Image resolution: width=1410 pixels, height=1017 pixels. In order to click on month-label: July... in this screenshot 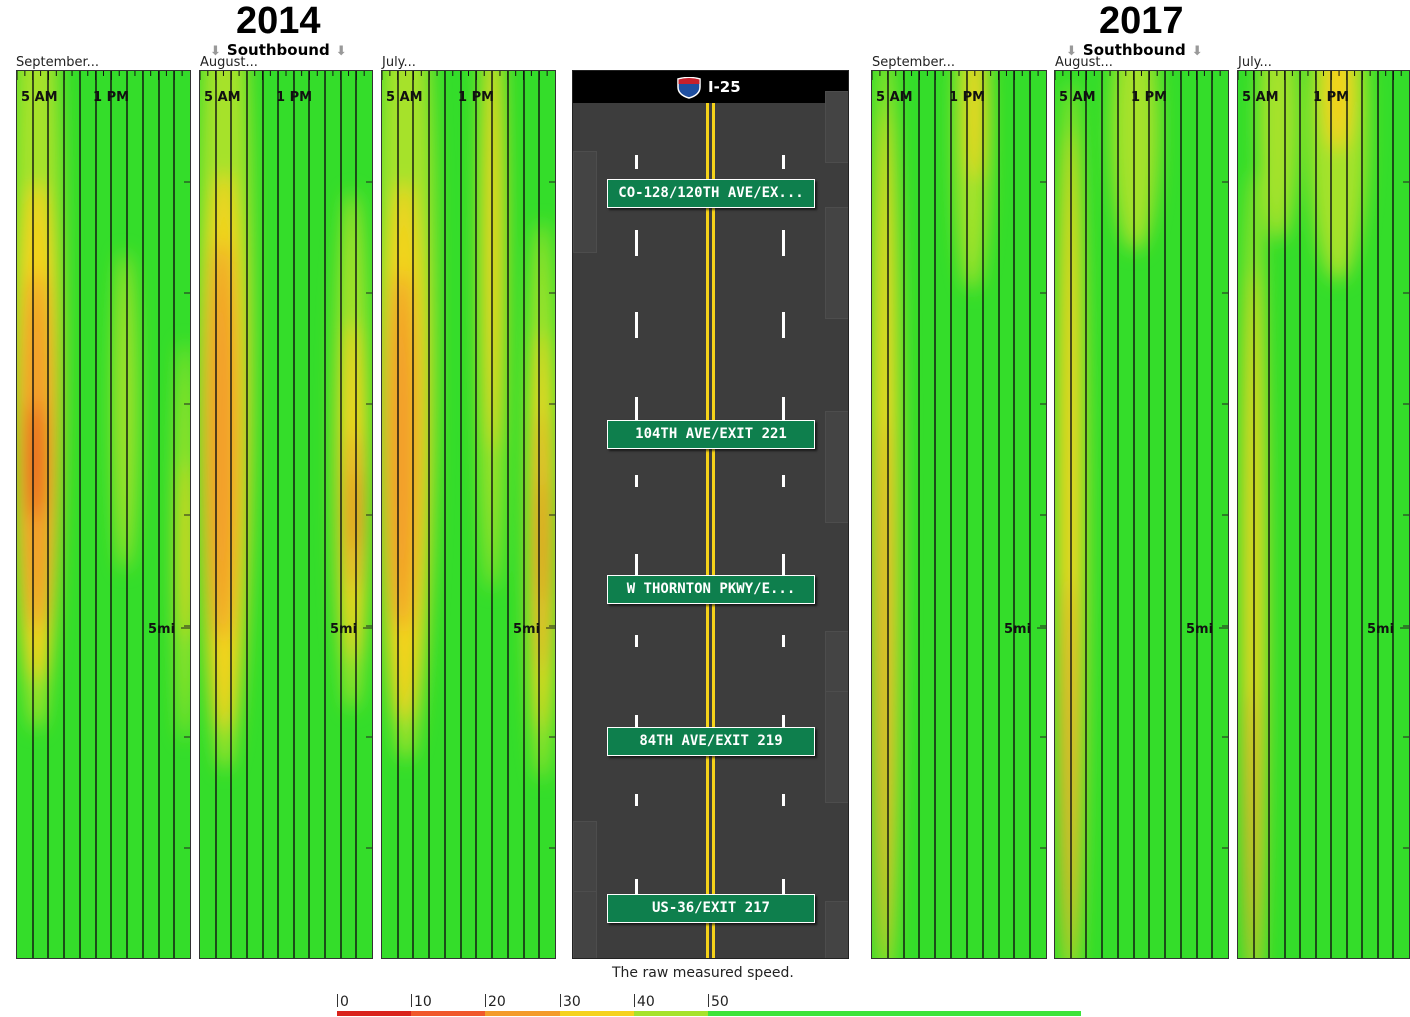, I will do `click(399, 62)`.